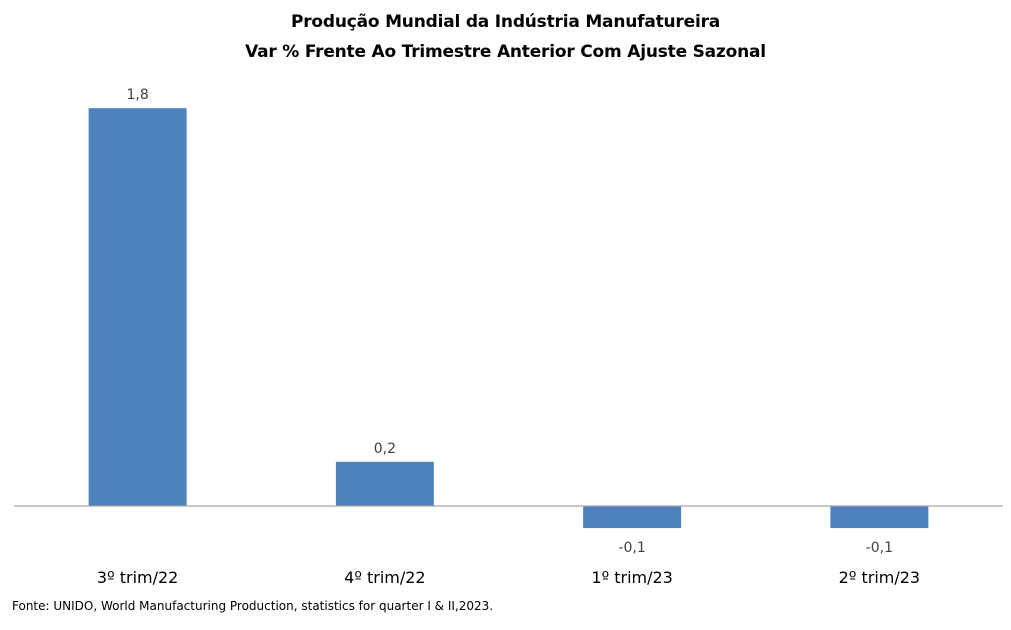 This screenshot has height=630, width=1011. I want to click on category-label: 4º trim/22, so click(384, 577).